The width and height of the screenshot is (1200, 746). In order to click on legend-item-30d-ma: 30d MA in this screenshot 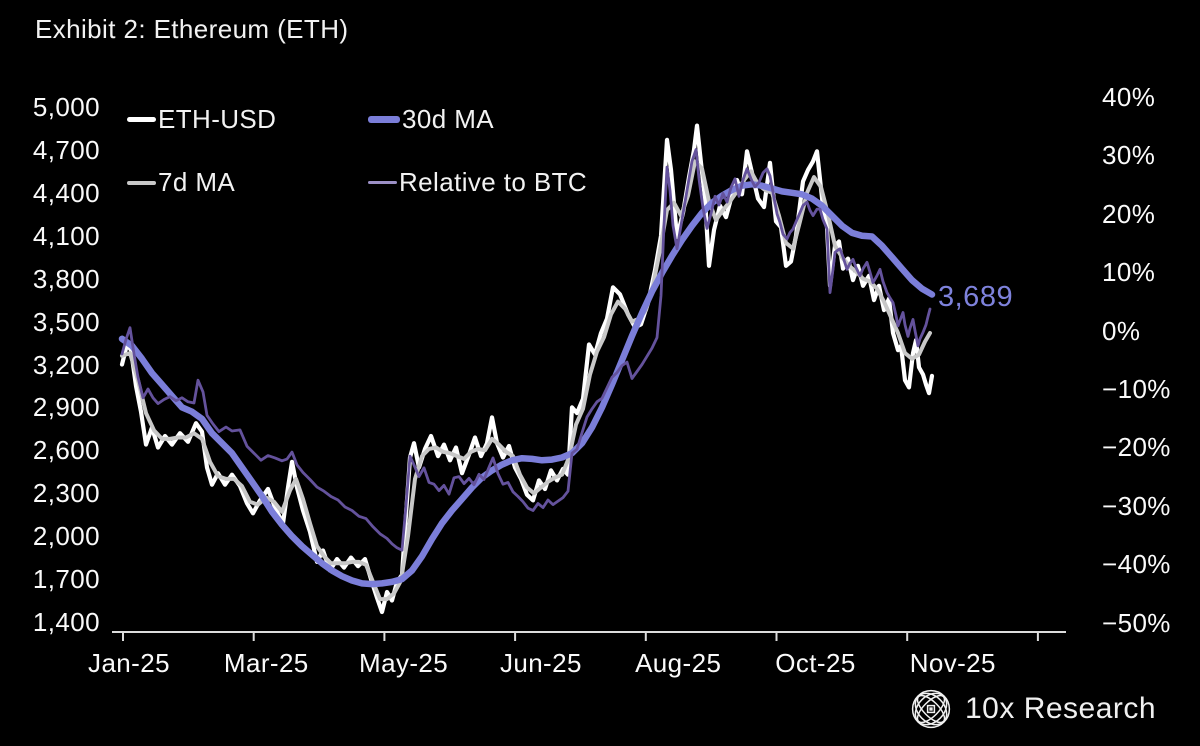, I will do `click(431, 119)`.